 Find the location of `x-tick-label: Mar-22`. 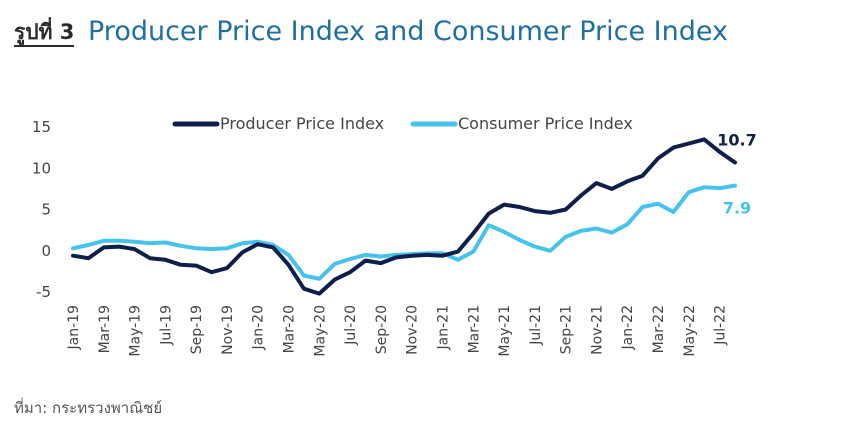

x-tick-label: Mar-22 is located at coordinates (659, 329).